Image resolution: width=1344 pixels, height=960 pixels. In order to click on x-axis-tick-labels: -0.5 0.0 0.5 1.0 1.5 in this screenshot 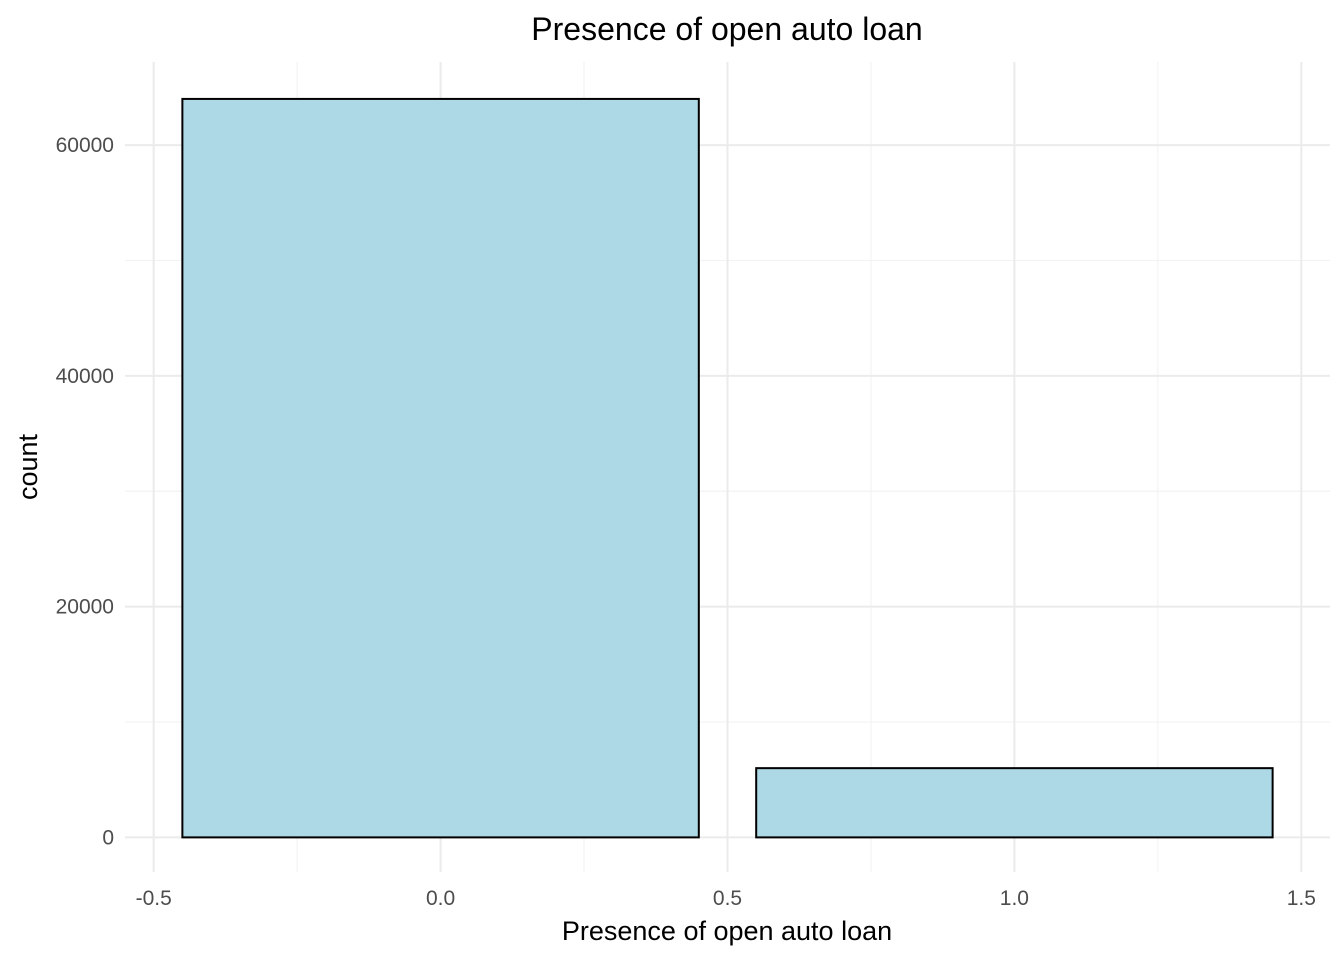, I will do `click(726, 898)`.